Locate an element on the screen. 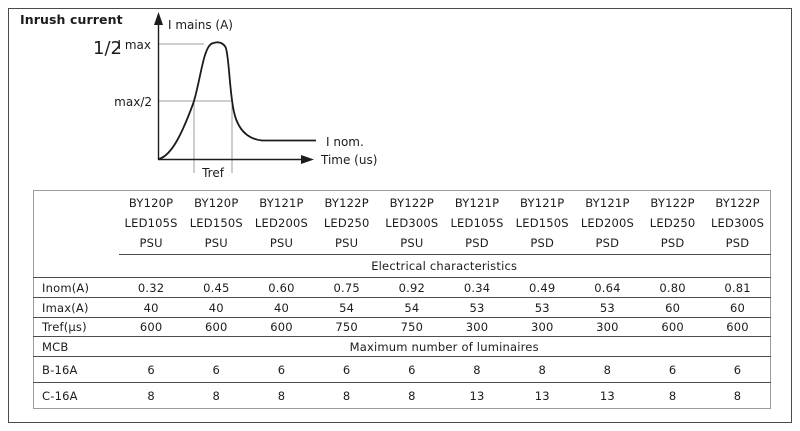 The height and width of the screenshot is (431, 800). table-row-c16a: C-16A 8 8 8 8 8 13 13 13 8 8 is located at coordinates (402, 396).